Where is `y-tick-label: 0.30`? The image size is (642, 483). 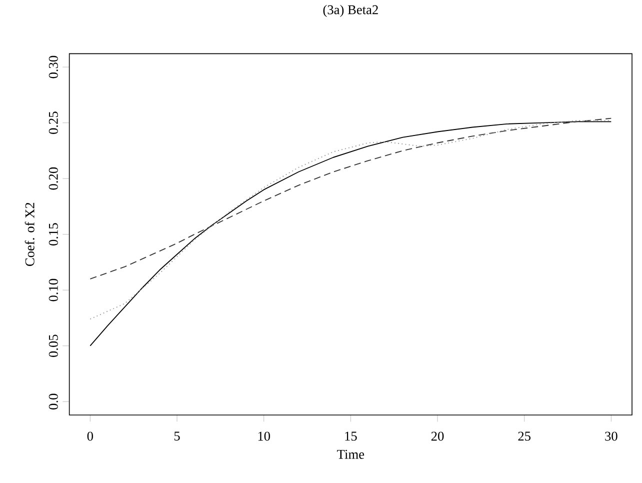
y-tick-label: 0.30 is located at coordinates (53, 67).